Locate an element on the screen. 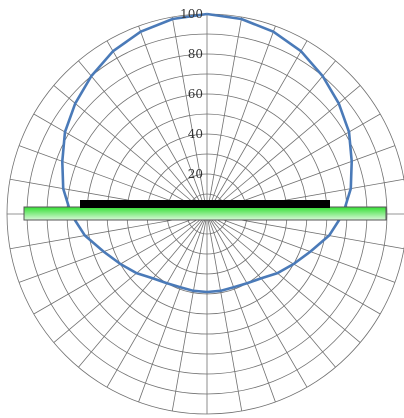  radial-tick-label: 60 is located at coordinates (195, 94).